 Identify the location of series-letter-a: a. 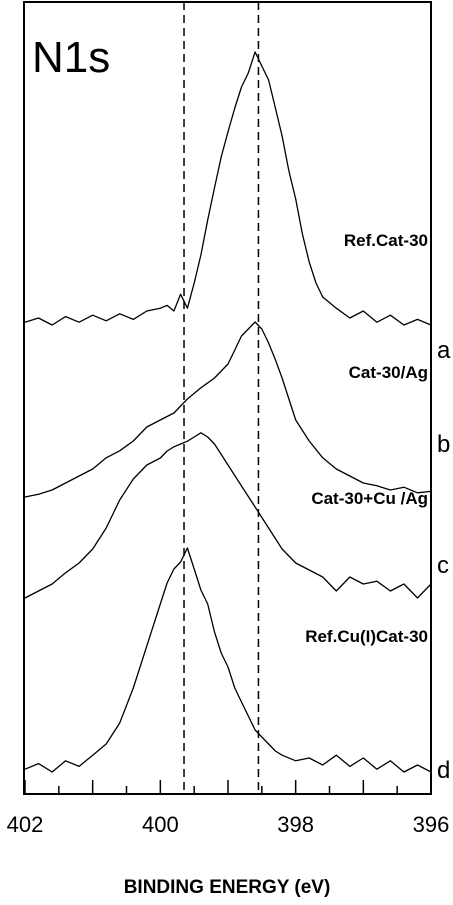
(444, 350).